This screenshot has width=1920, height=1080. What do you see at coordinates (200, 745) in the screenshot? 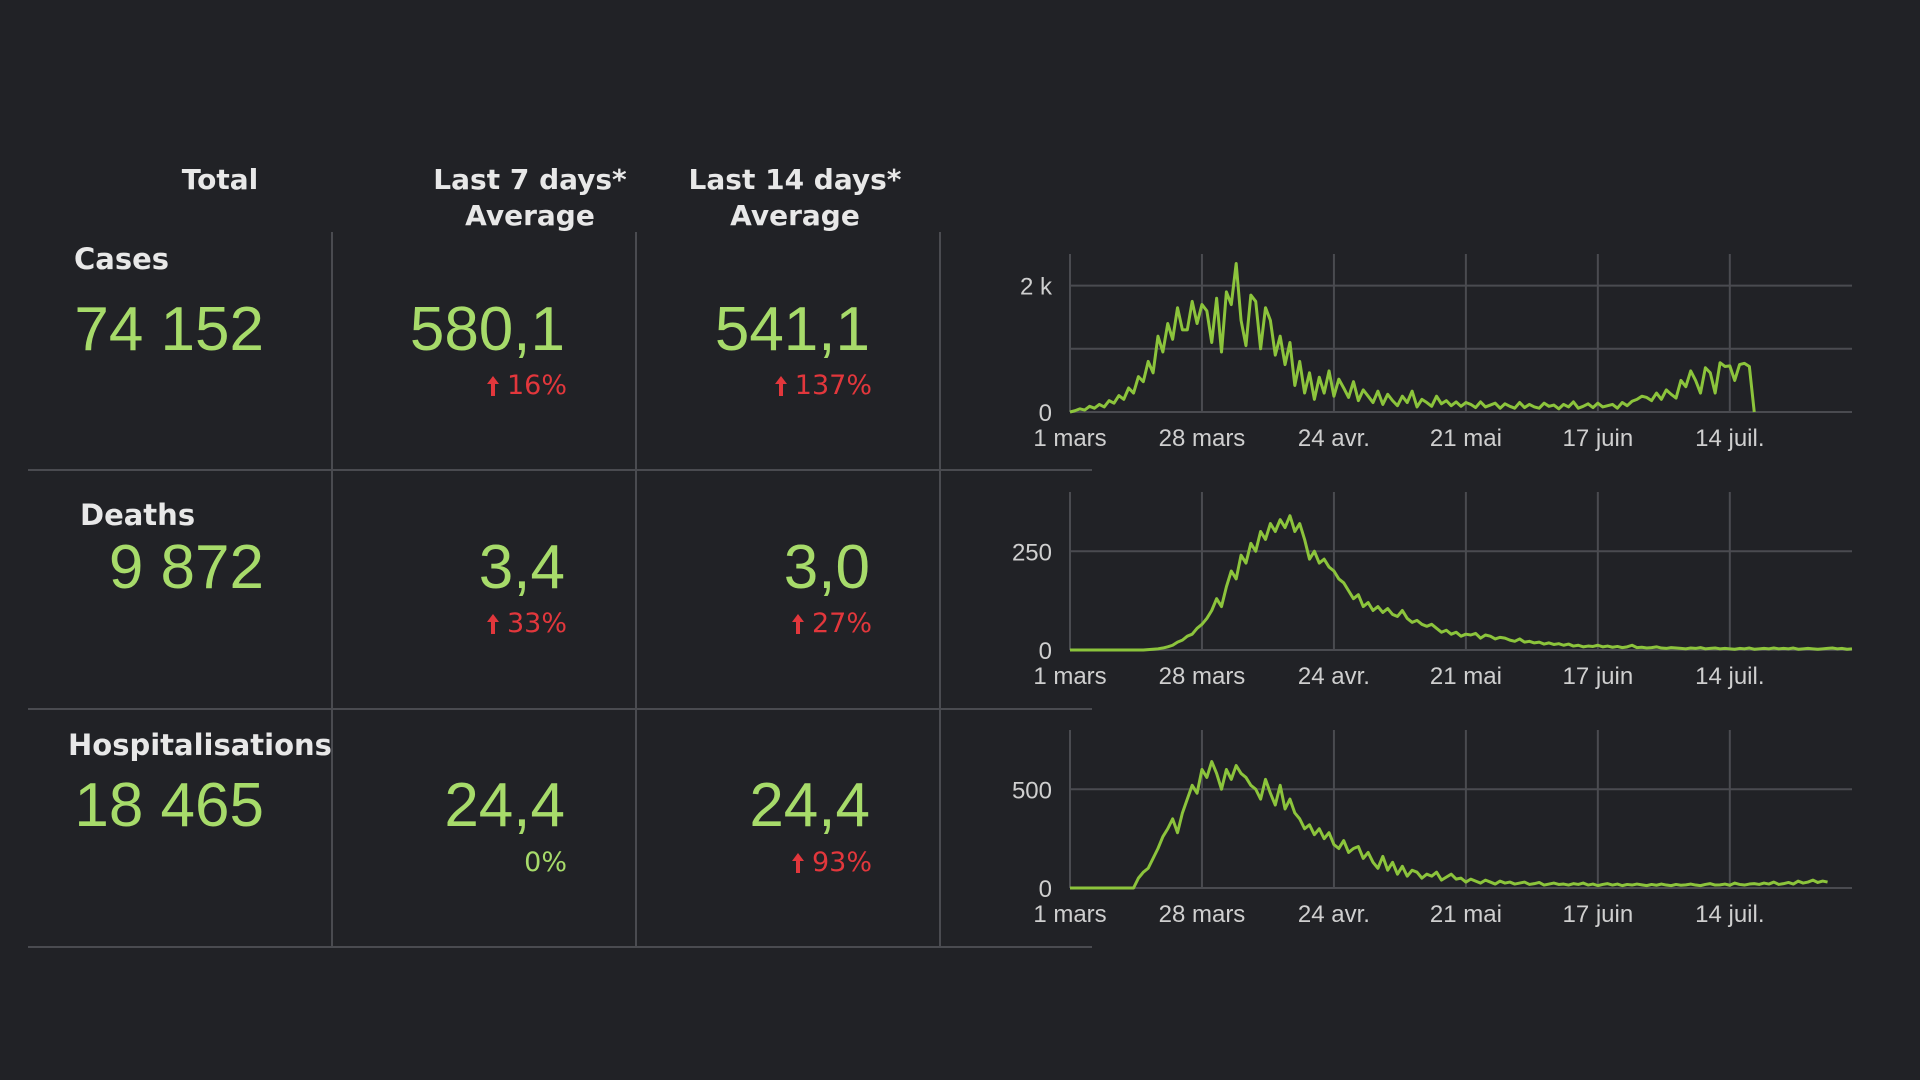
I see `row-label-hospitalisations: Hospitalisations` at bounding box center [200, 745].